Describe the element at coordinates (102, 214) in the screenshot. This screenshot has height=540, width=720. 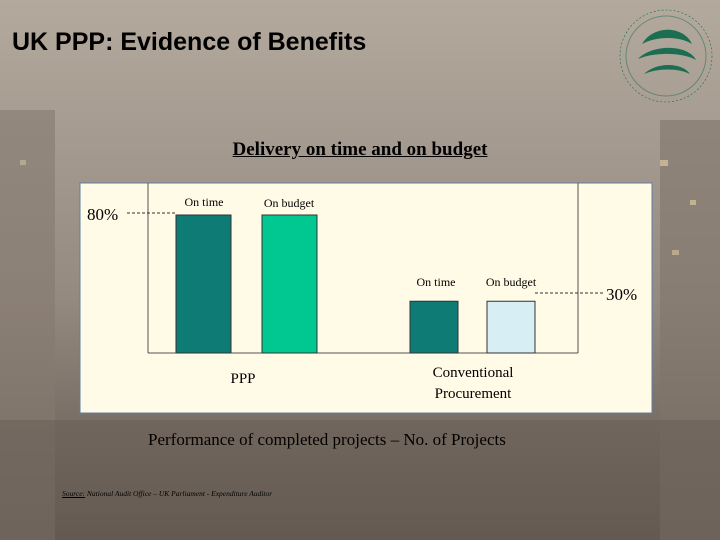
I see `annotation-80-percent: 80%` at that location.